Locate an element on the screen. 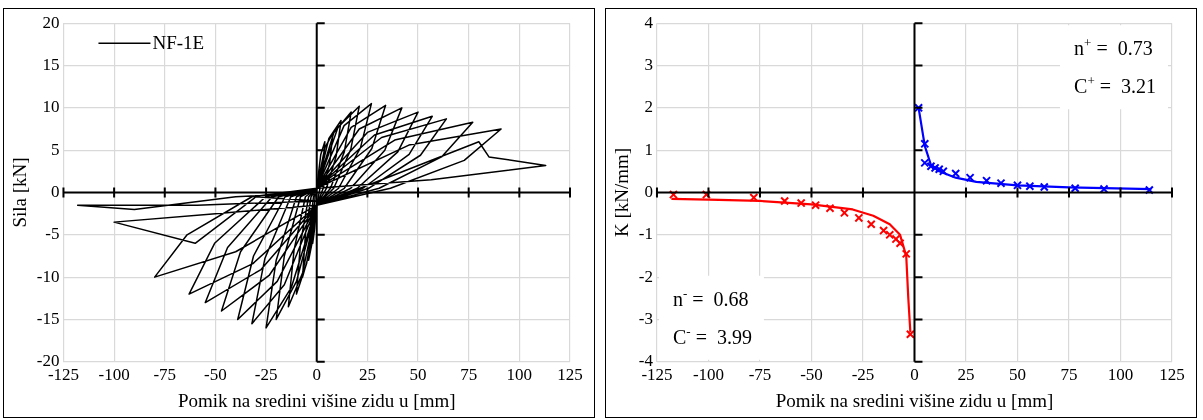 This screenshot has height=420, width=1203. y-tick-label: 20 is located at coordinates (51, 22).